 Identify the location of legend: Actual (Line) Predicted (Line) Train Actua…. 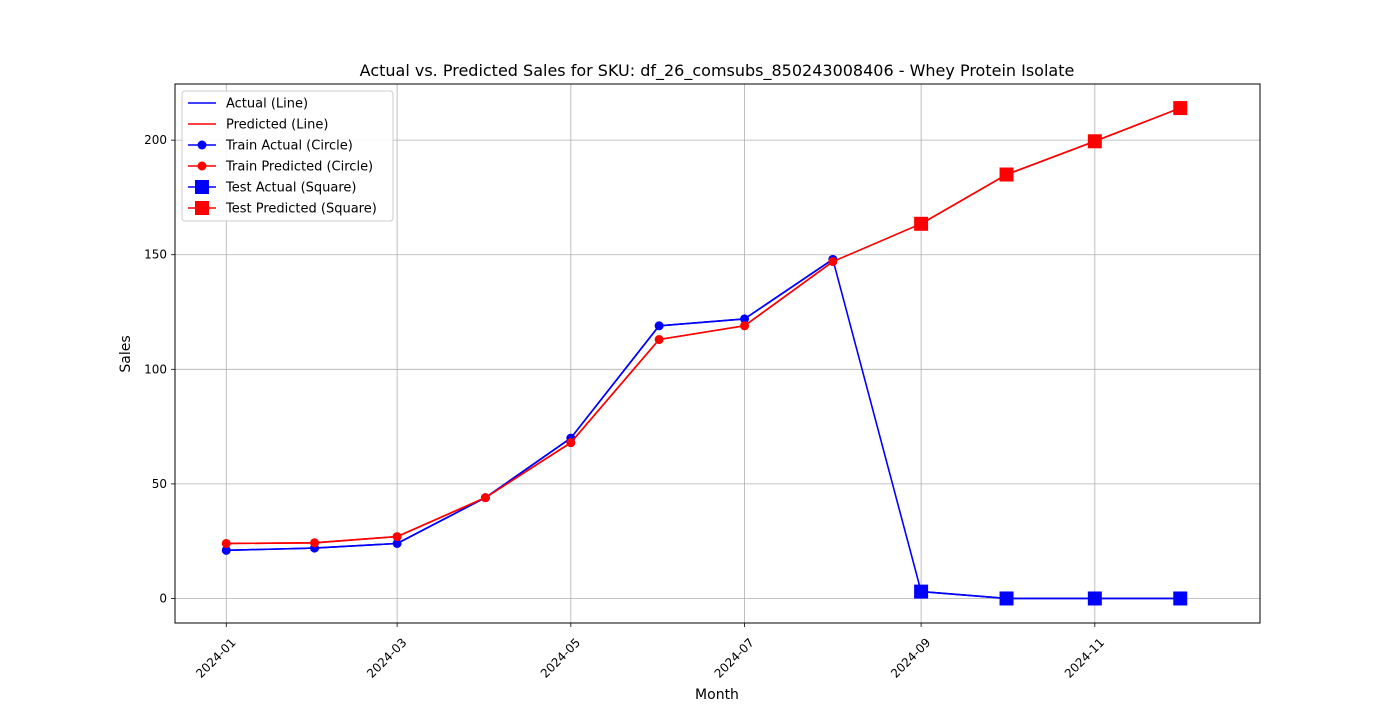
(287, 156).